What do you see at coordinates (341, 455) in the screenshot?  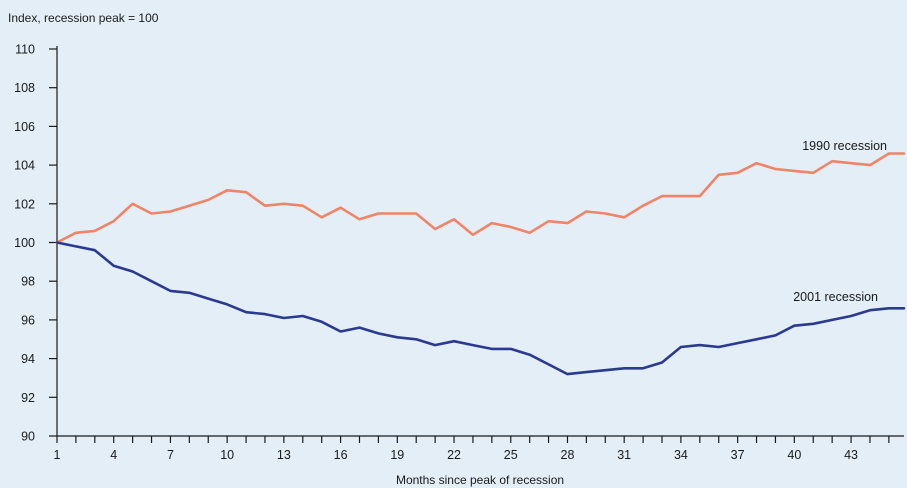 I see `x-tick-label: 16` at bounding box center [341, 455].